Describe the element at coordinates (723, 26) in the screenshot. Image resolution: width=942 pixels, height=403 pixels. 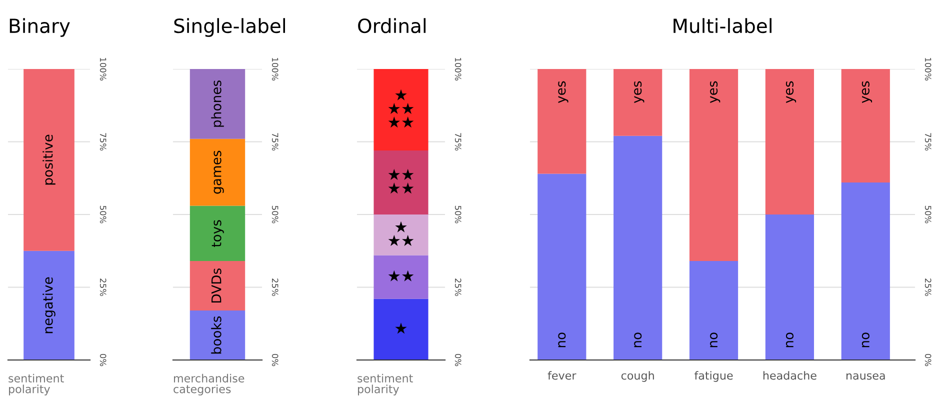
I see `chart-title: Multi-label` at that location.